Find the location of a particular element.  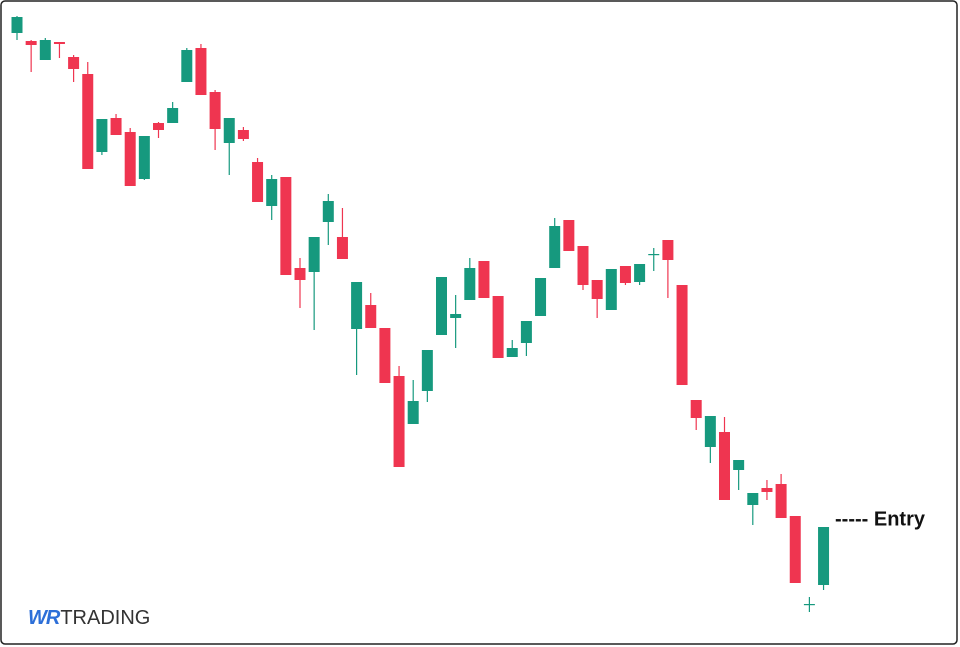

annotation: ----- Entry is located at coordinates (880, 519).